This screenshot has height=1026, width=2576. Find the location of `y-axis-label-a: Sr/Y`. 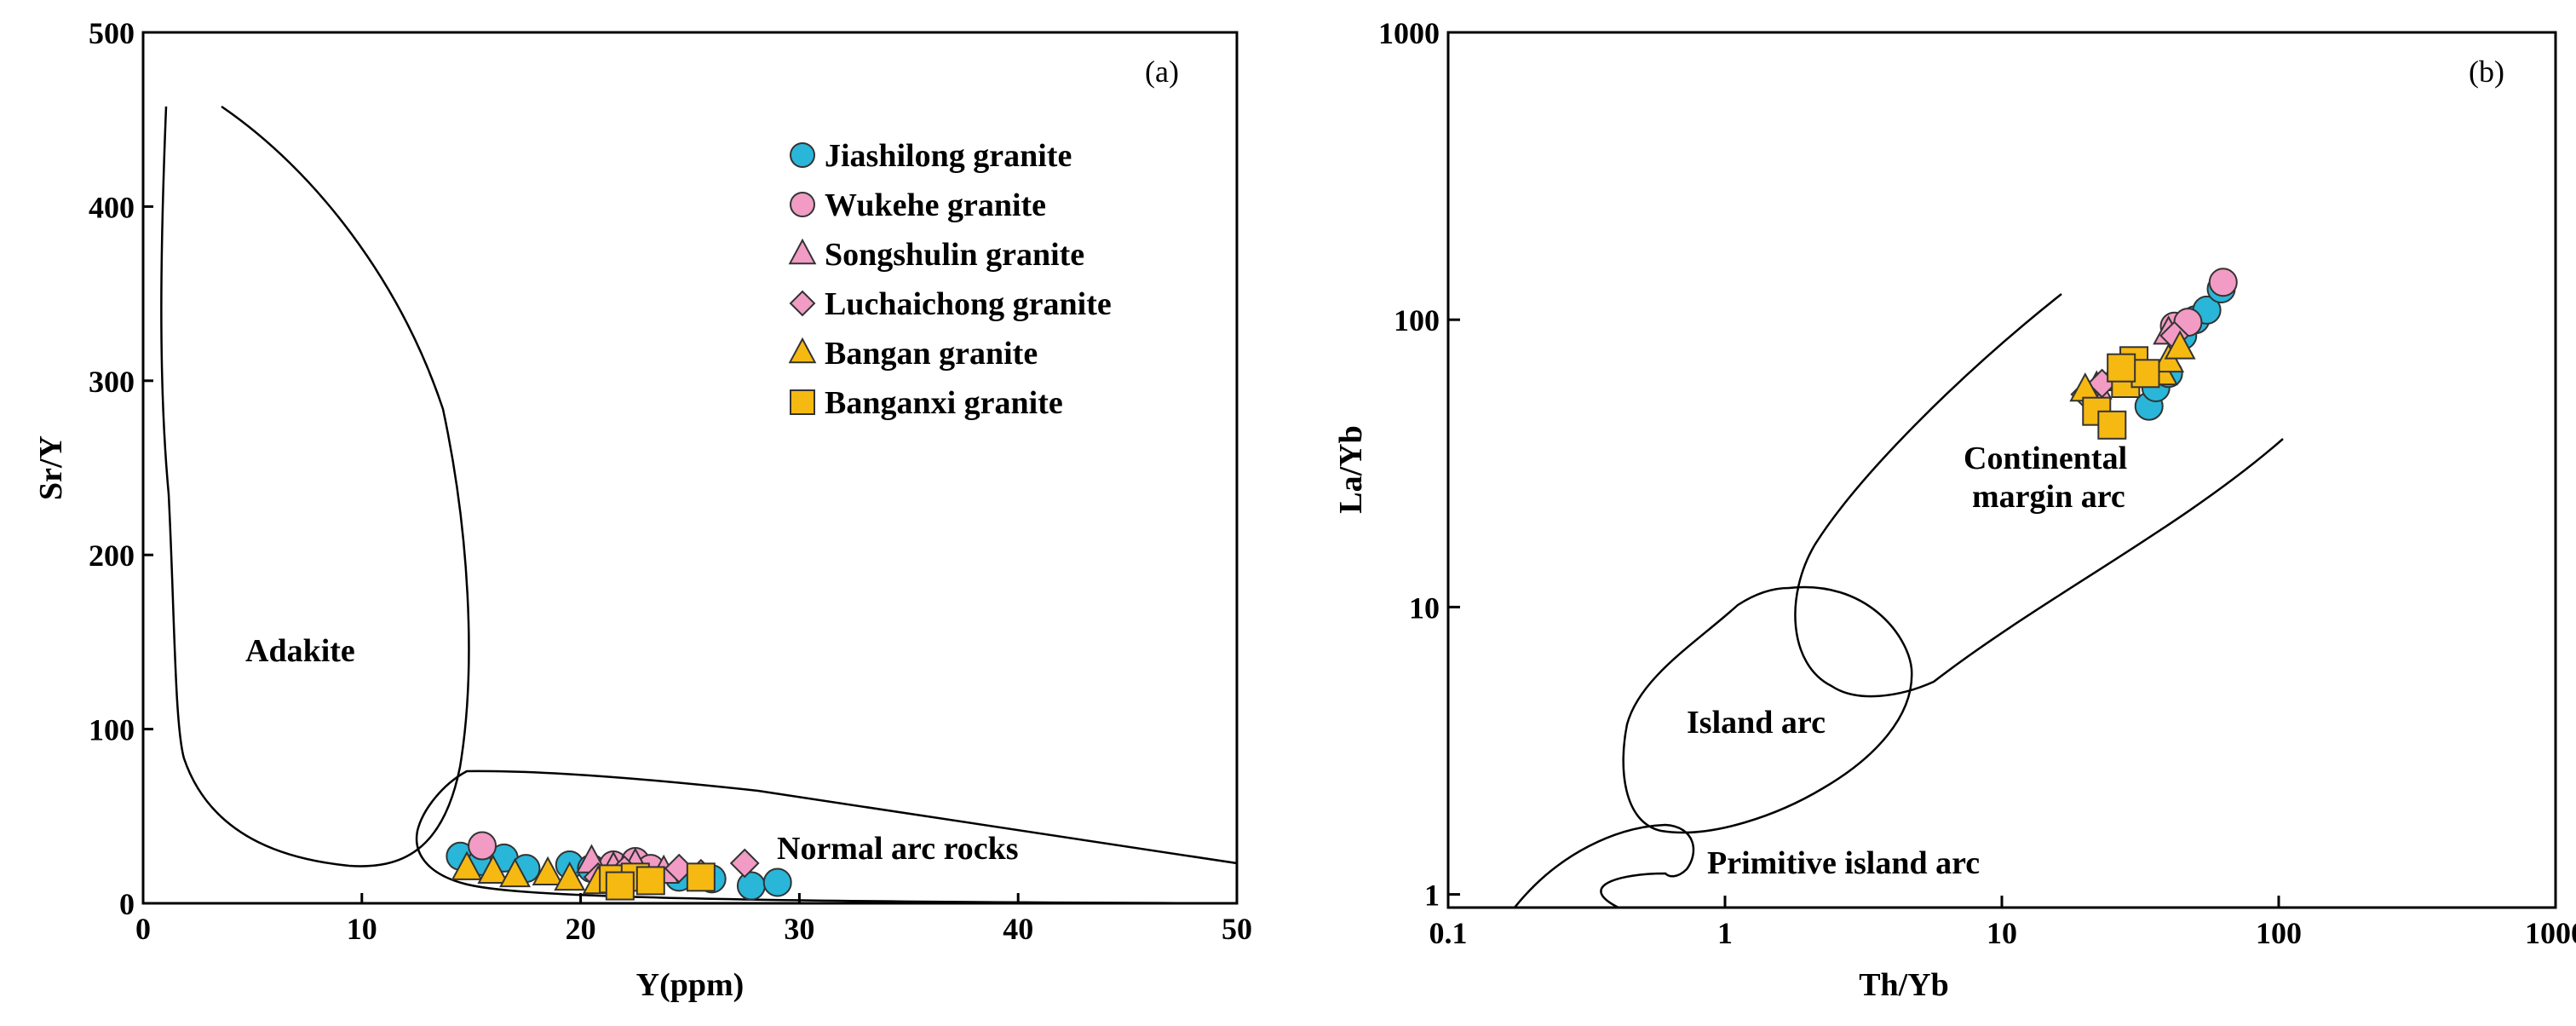

y-axis-label-a: Sr/Y is located at coordinates (51, 467).